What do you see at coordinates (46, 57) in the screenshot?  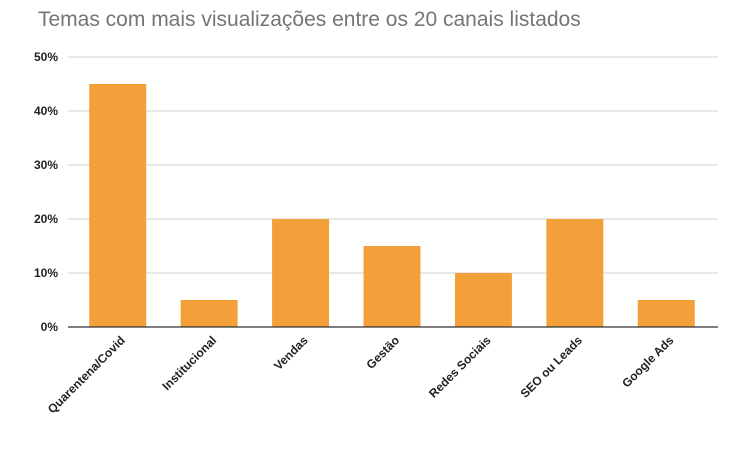 I see `y-tick-label: 50%` at bounding box center [46, 57].